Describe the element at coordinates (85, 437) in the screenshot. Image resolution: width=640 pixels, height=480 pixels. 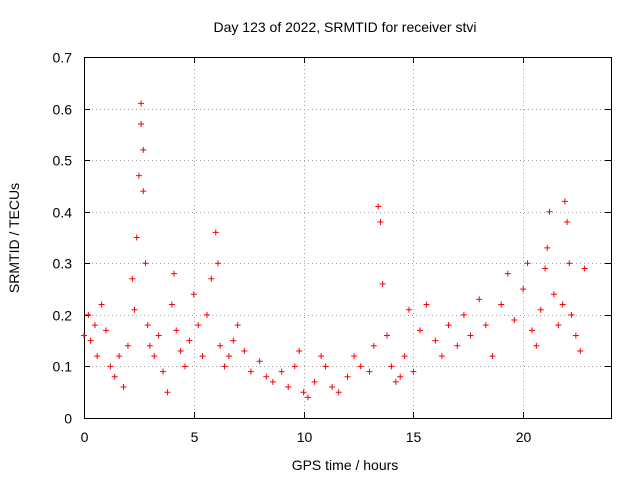
I see `x-tick-label: 0` at that location.